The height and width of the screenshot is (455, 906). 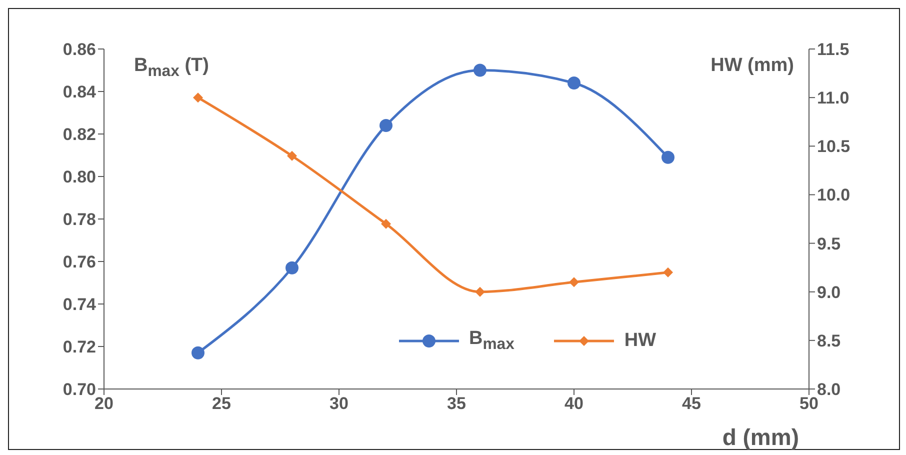 What do you see at coordinates (491, 341) in the screenshot?
I see `legend-label: B$_{max}$` at bounding box center [491, 341].